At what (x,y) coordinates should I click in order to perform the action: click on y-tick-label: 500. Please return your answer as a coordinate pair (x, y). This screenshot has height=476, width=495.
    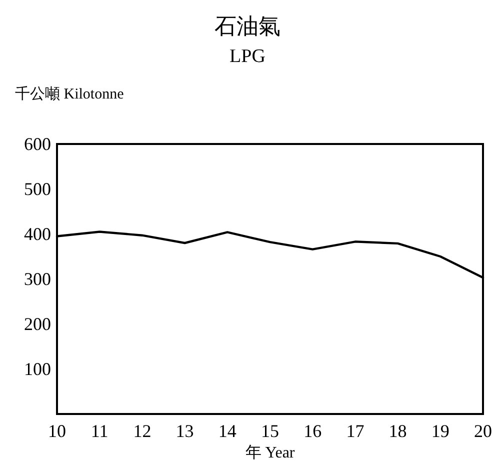
    Looking at the image, I should click on (37, 189).